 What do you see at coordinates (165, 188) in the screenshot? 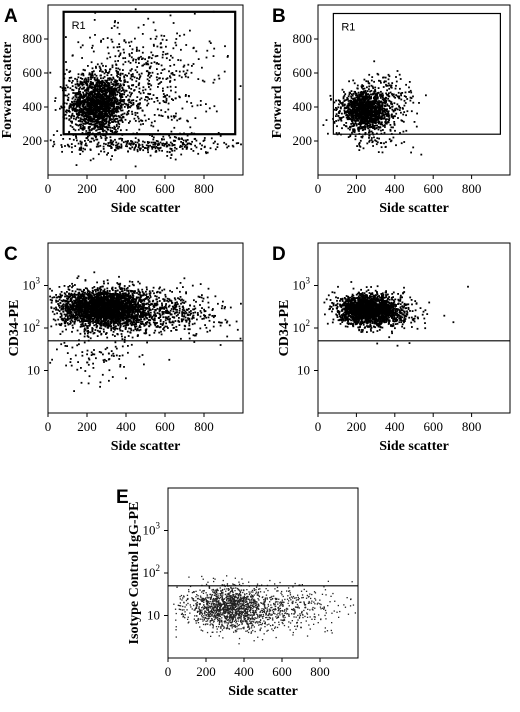
I see `x-tick-label: 600` at bounding box center [165, 188].